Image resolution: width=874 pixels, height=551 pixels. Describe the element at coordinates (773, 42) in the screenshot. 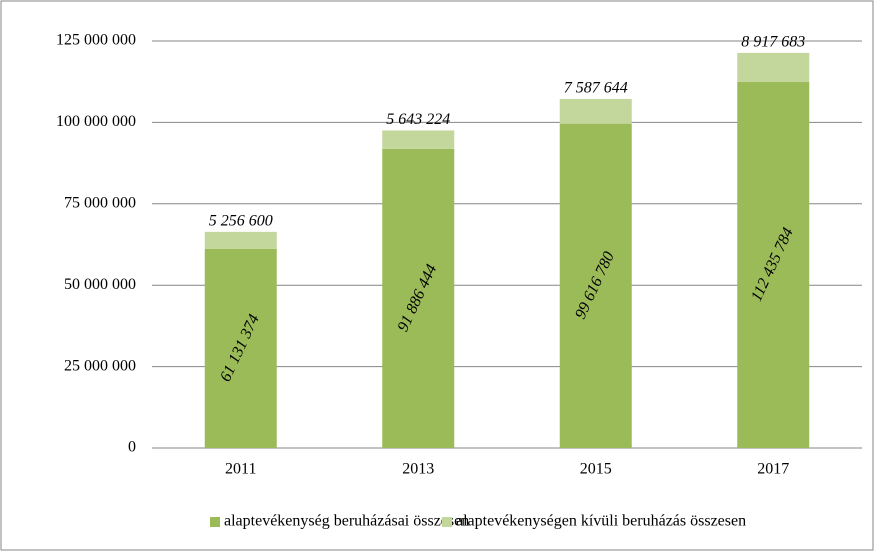

I see `data-label: 8 917 683` at that location.